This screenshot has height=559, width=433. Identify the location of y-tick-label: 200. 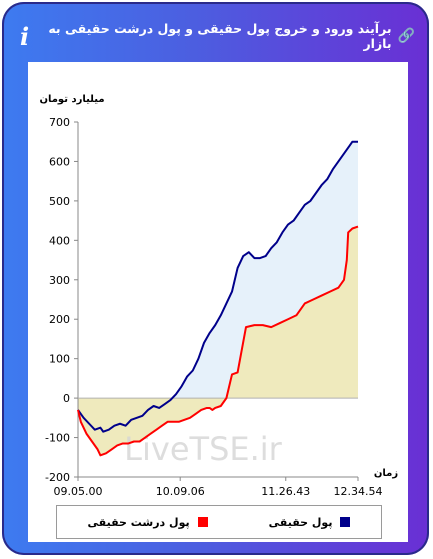
(59, 319).